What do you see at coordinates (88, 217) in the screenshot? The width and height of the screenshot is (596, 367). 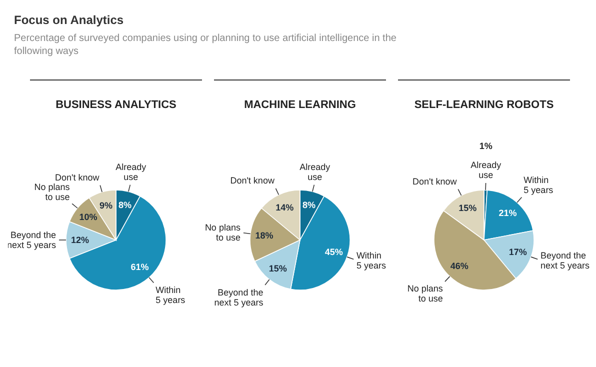 I see `data-label: 10%` at bounding box center [88, 217].